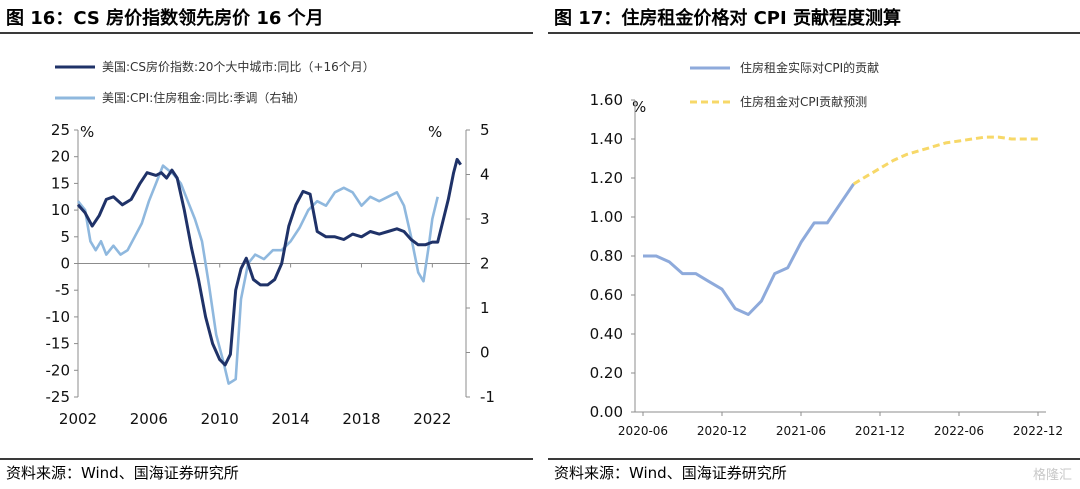 The width and height of the screenshot is (1080, 489). What do you see at coordinates (485, 308) in the screenshot?
I see `right-y-tick-label: 1` at bounding box center [485, 308].